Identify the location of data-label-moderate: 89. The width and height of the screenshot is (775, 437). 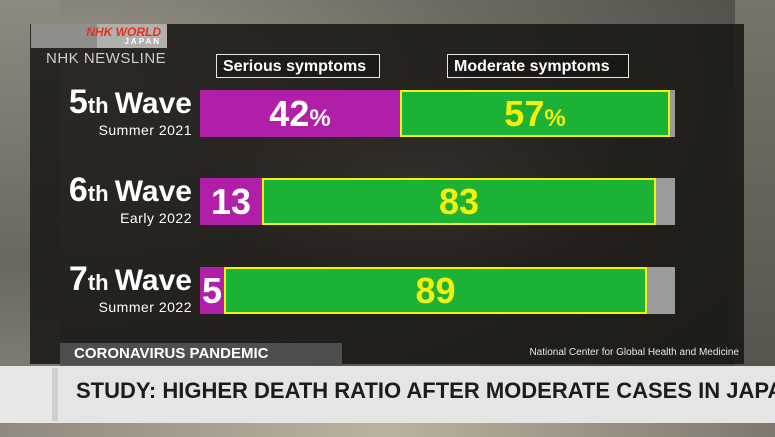
(435, 290).